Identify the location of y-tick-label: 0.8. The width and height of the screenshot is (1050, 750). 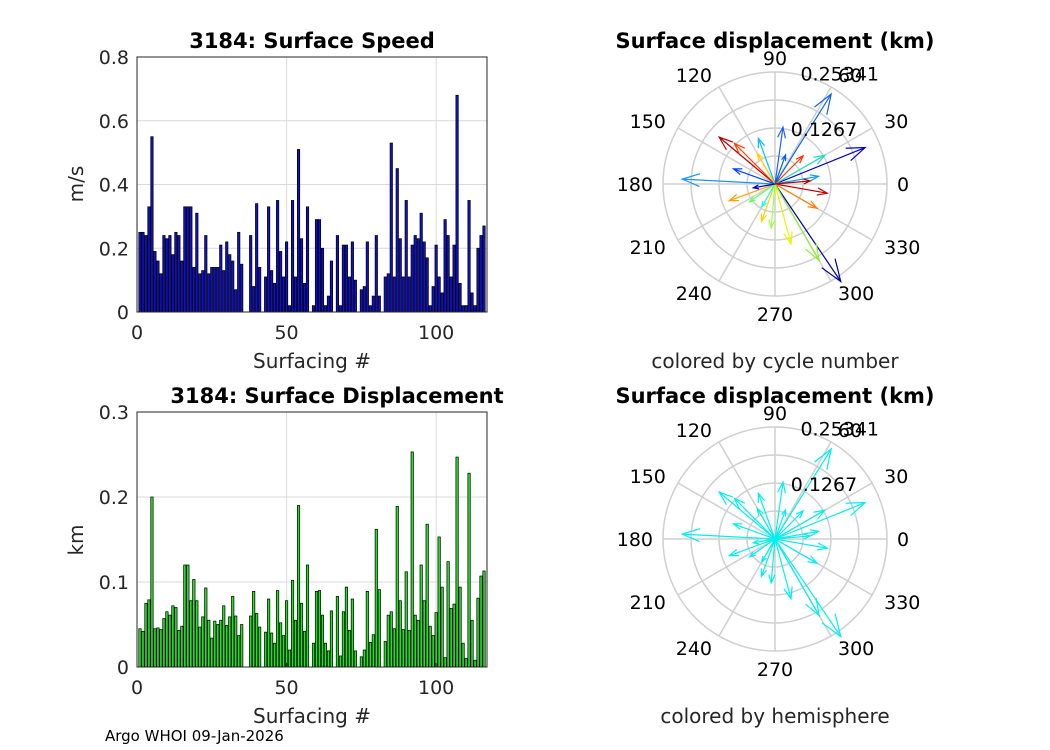
(114, 58).